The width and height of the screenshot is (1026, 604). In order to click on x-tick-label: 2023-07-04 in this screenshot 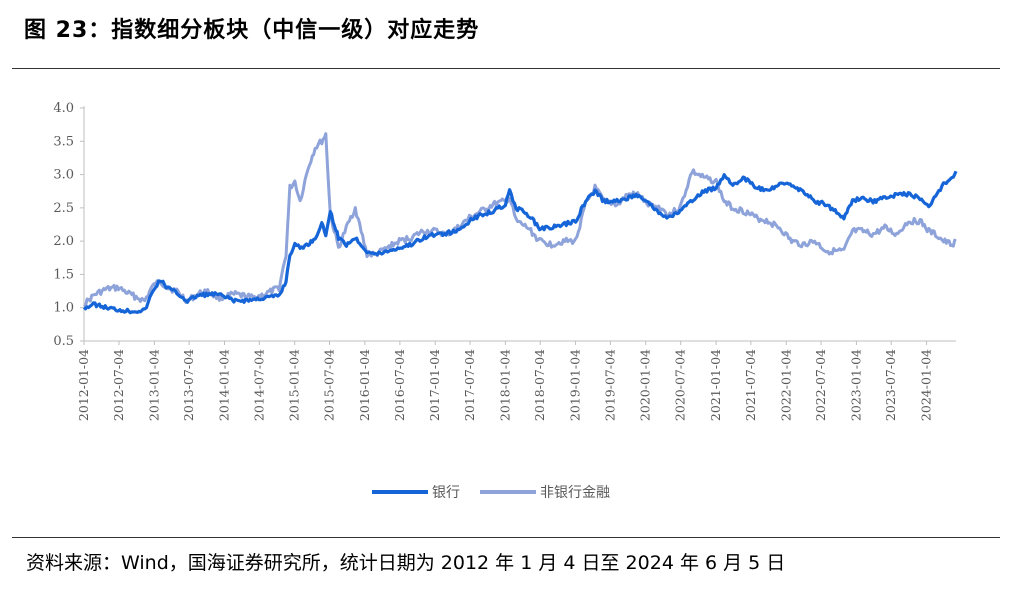, I will do `click(890, 385)`.